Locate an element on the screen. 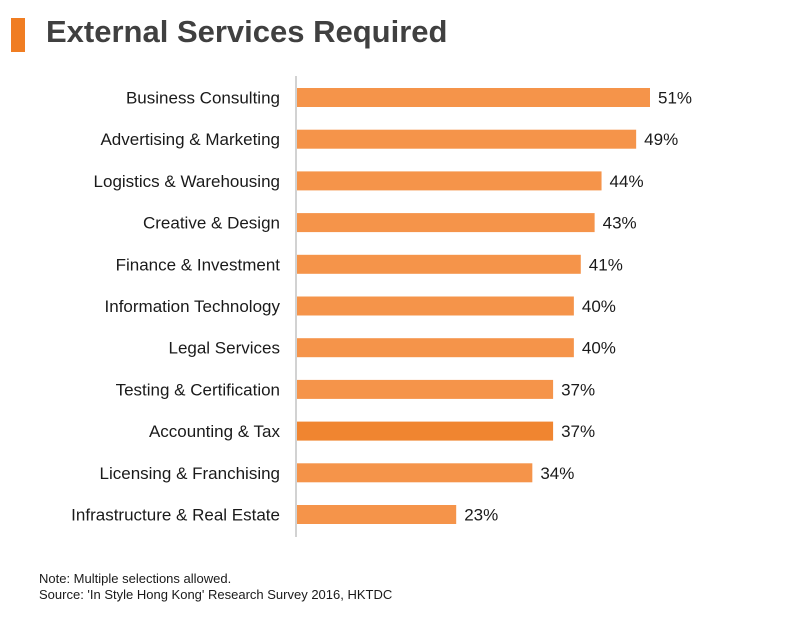  category-label: Licensing & Franchising is located at coordinates (190, 473).